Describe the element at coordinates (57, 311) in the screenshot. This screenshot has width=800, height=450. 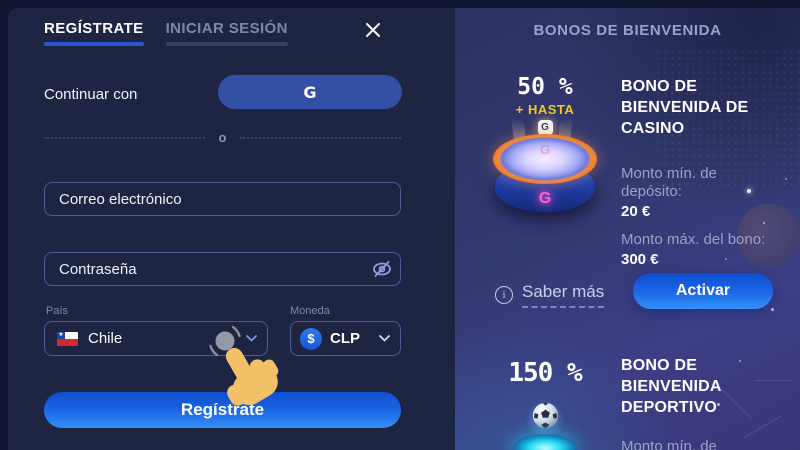
I see `country-label: País` at that location.